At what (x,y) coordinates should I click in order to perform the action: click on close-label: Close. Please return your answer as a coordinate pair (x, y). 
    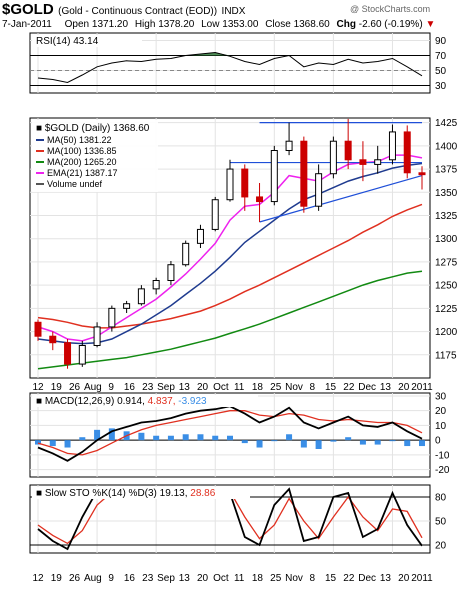
    Looking at the image, I should click on (278, 24).